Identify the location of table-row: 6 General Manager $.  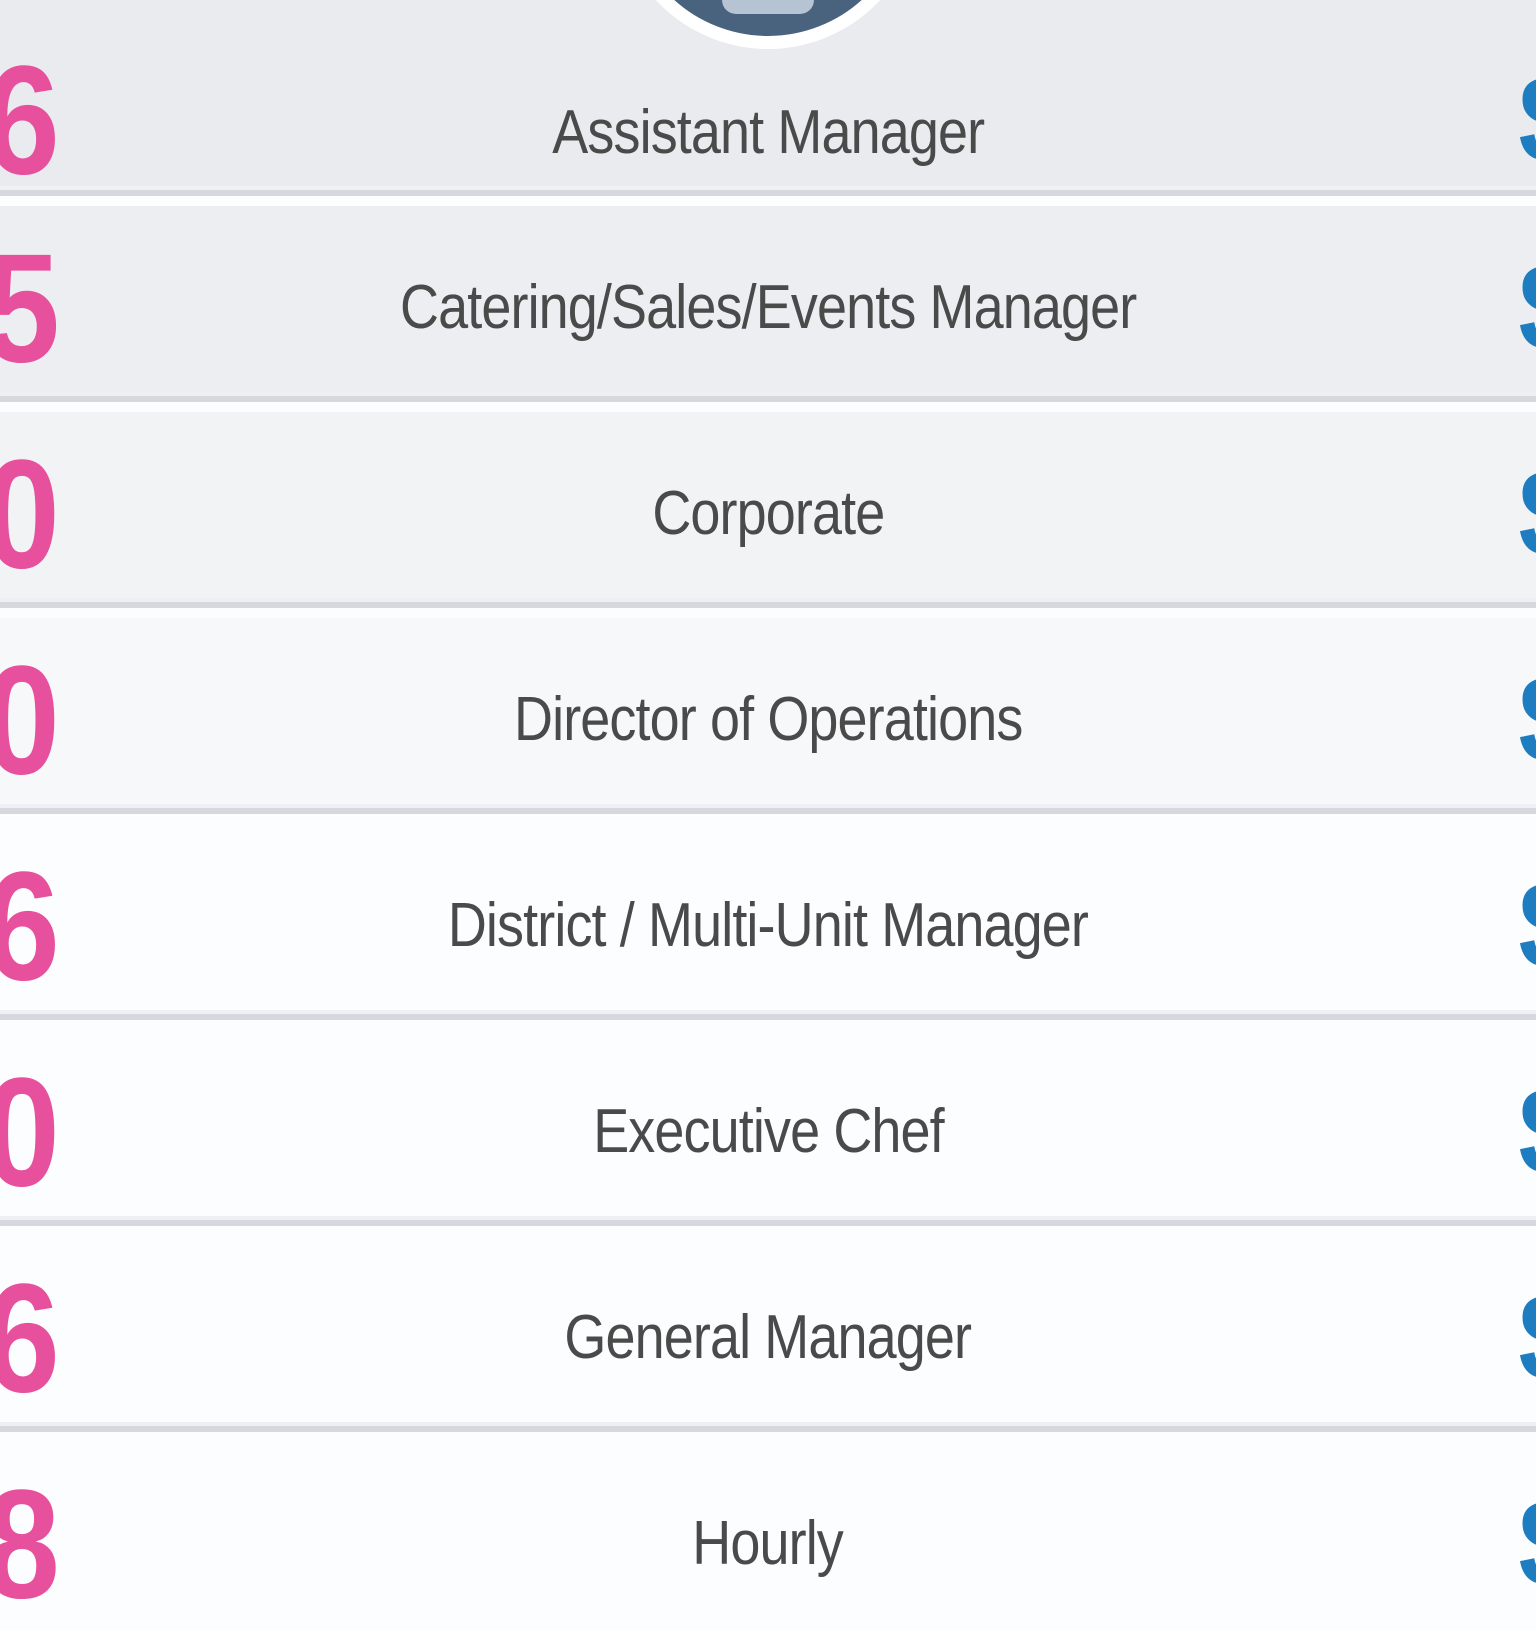
(768, 1329).